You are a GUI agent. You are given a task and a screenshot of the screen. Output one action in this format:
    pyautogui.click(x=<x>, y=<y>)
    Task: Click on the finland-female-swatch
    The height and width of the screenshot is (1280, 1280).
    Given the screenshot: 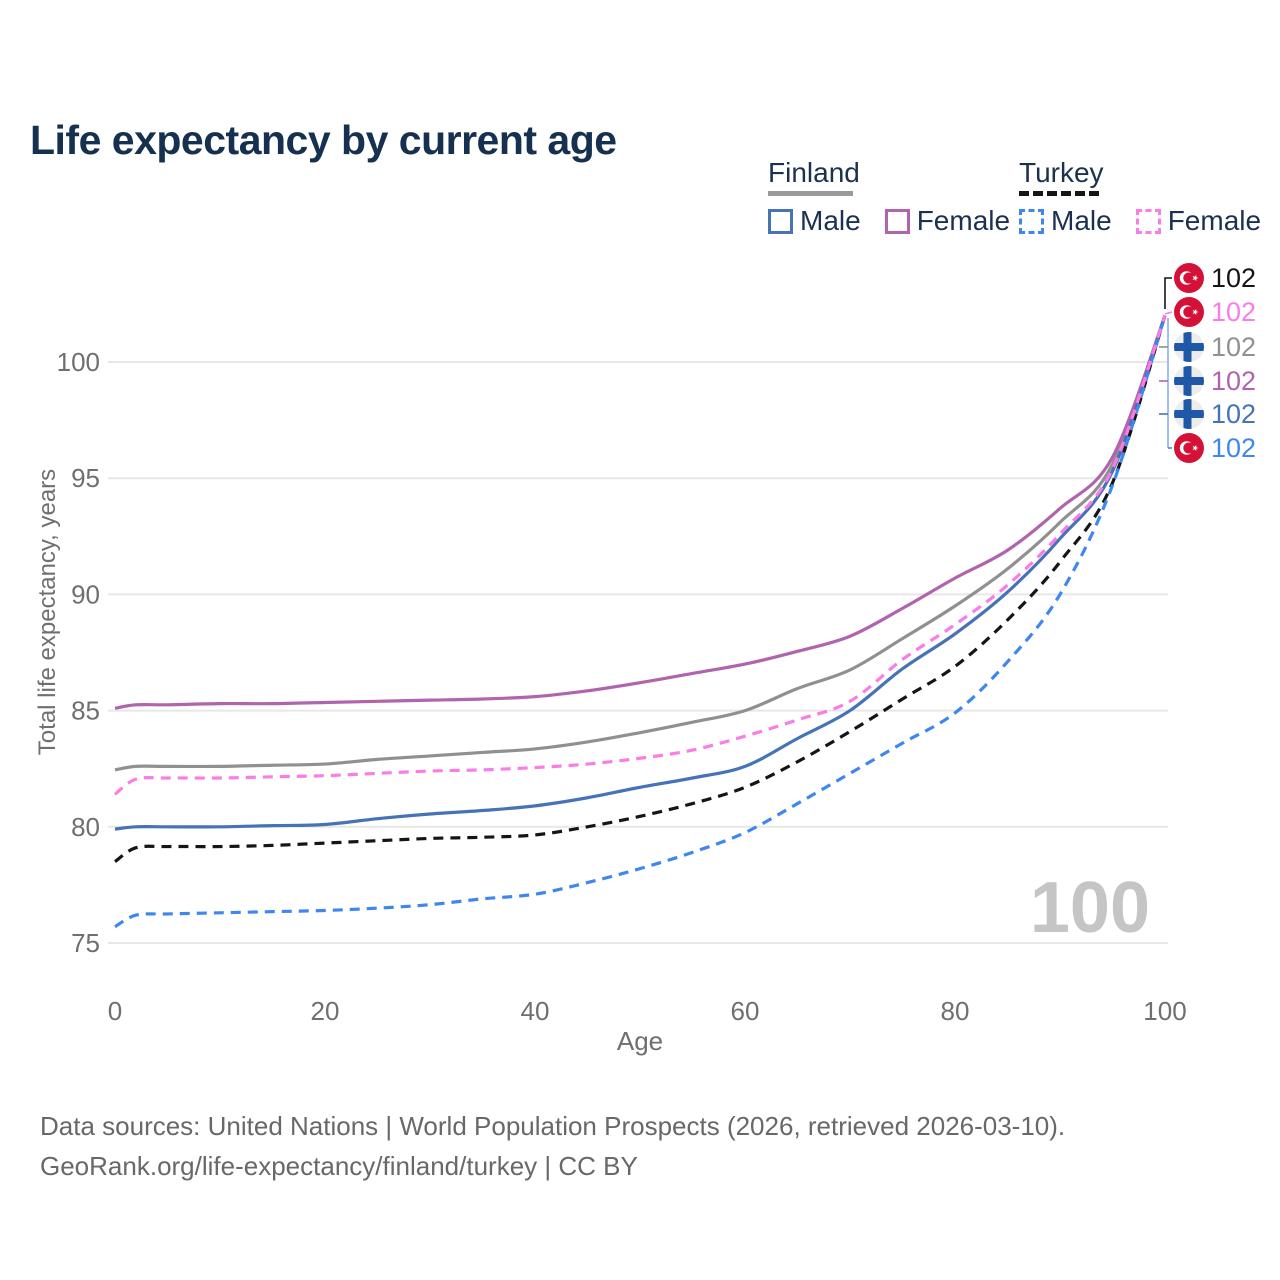 What is the action you would take?
    pyautogui.click(x=897, y=221)
    